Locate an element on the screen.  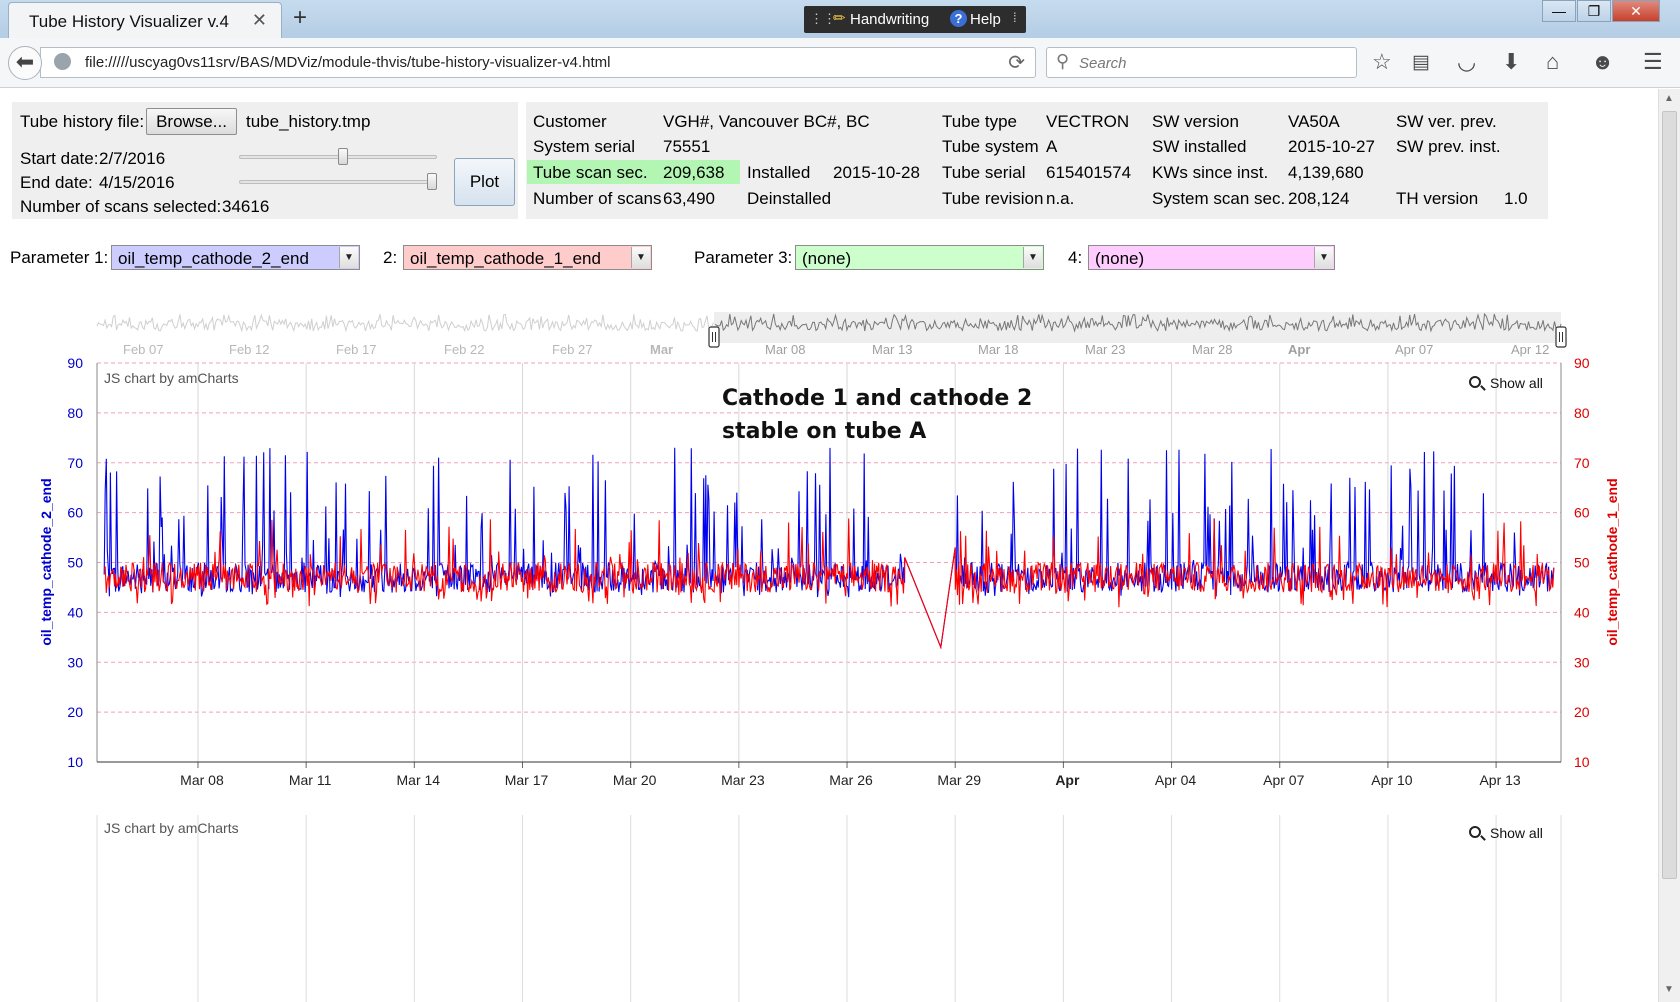
download-icon: ⬇ is located at coordinates (1511, 61).